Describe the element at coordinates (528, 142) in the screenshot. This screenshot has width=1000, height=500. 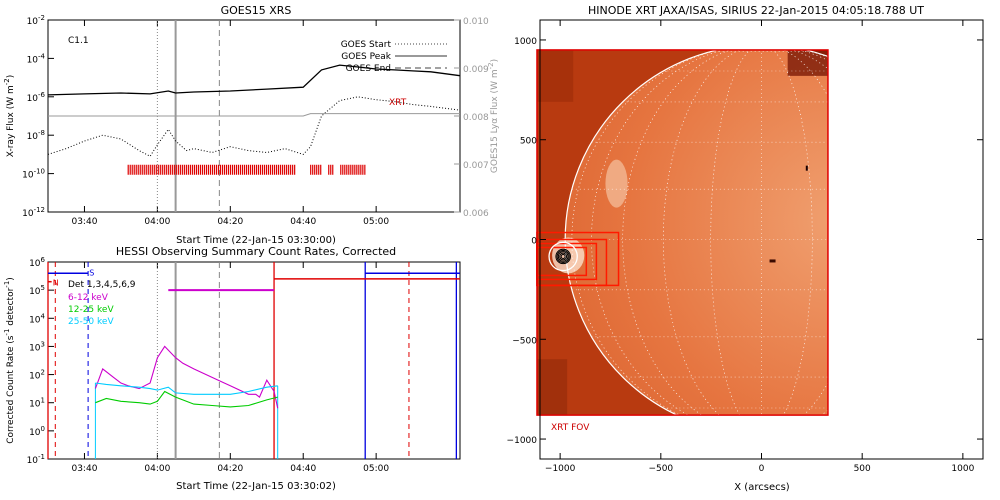
I see `xrt-y-tick-label: 500` at that location.